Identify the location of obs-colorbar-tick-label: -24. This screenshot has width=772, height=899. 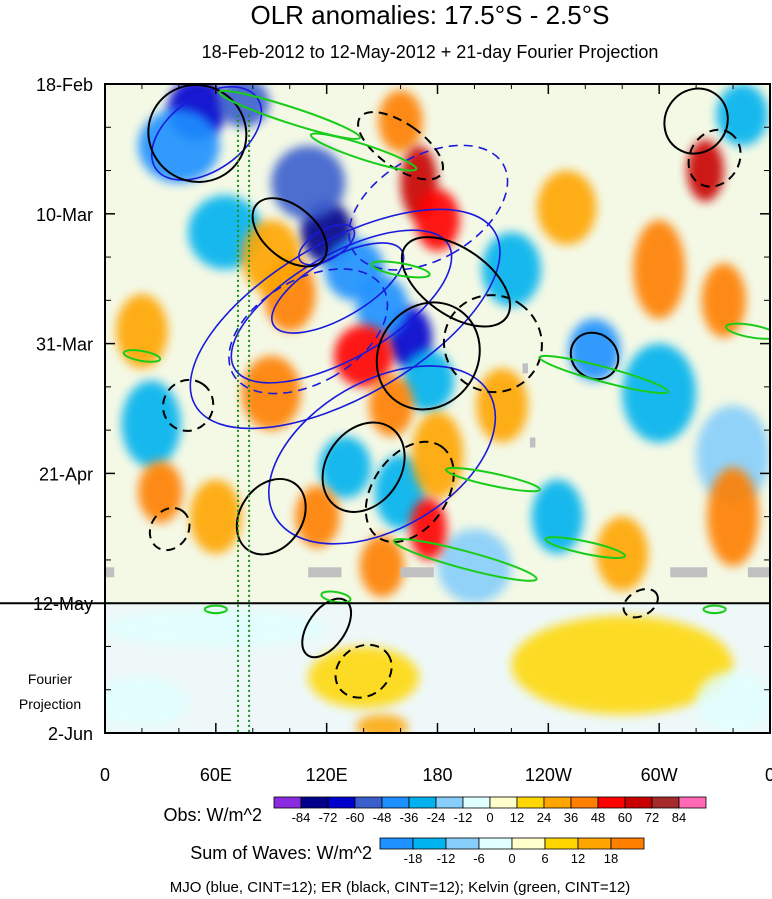
(436, 817).